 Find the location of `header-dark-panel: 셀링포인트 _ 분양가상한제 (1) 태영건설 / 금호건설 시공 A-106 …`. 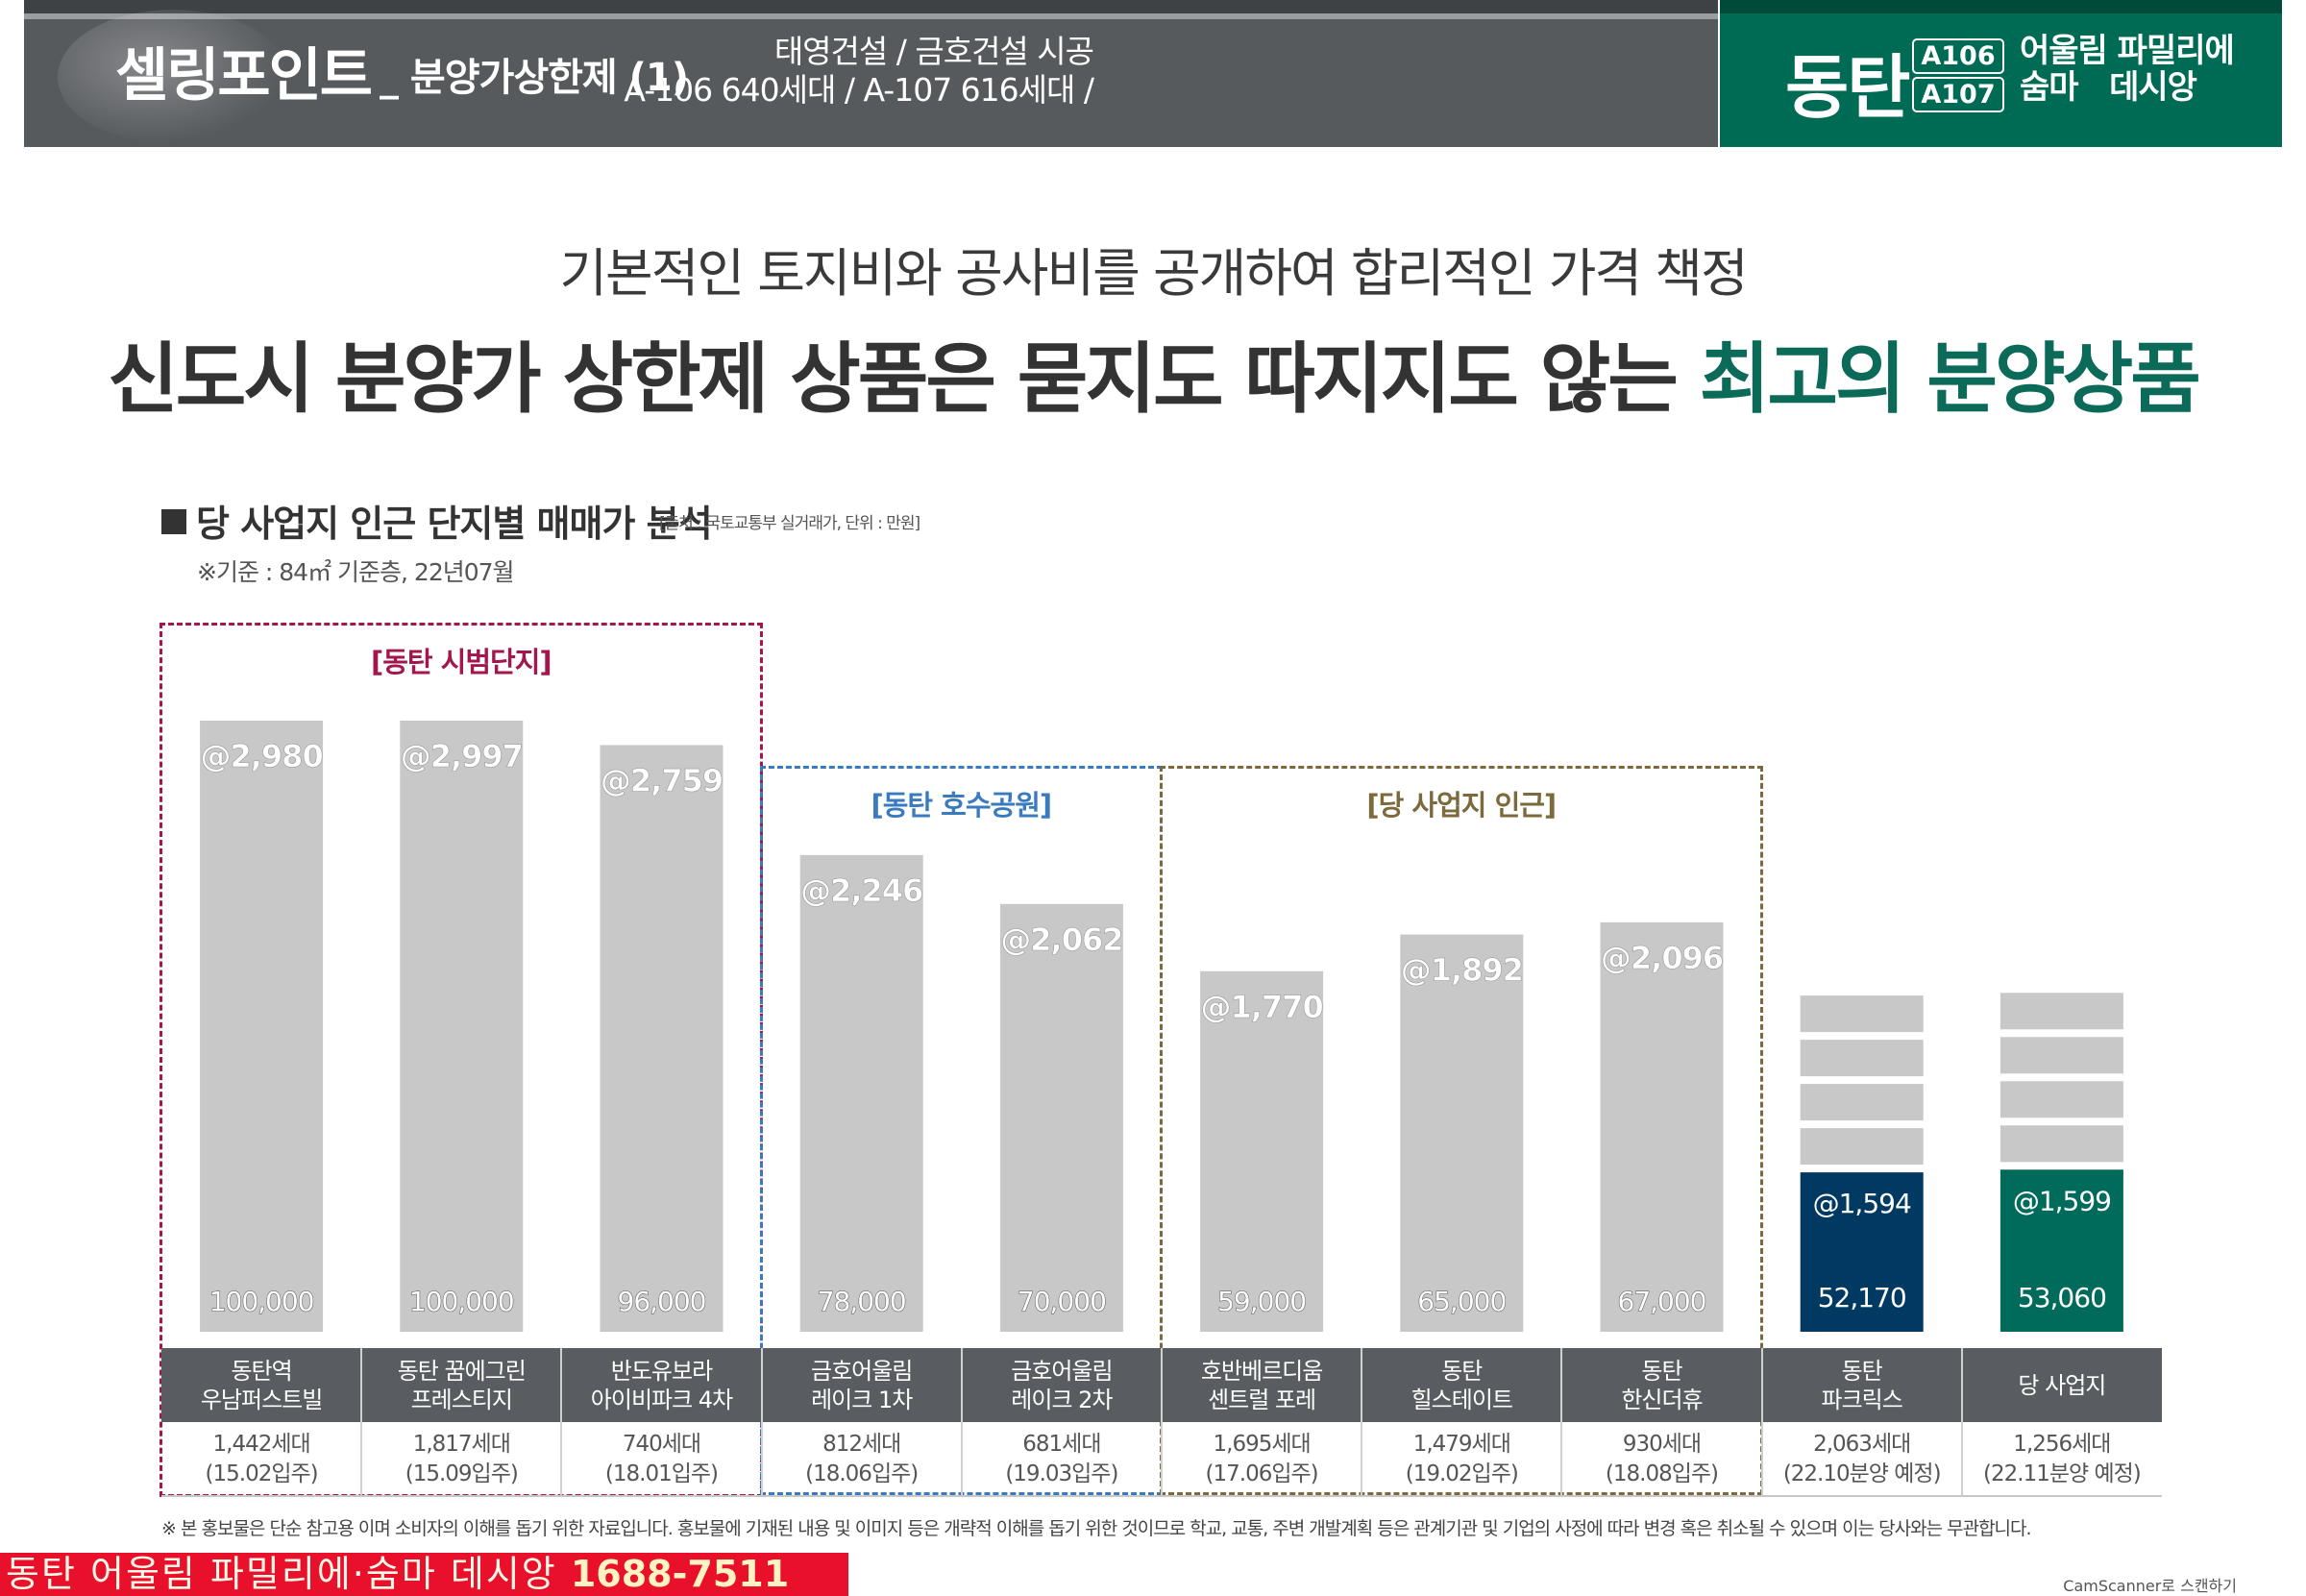

header-dark-panel: 셀링포인트 _ 분양가상한제 (1) 태영건설 / 금호건설 시공 A-106 … is located at coordinates (871, 73).